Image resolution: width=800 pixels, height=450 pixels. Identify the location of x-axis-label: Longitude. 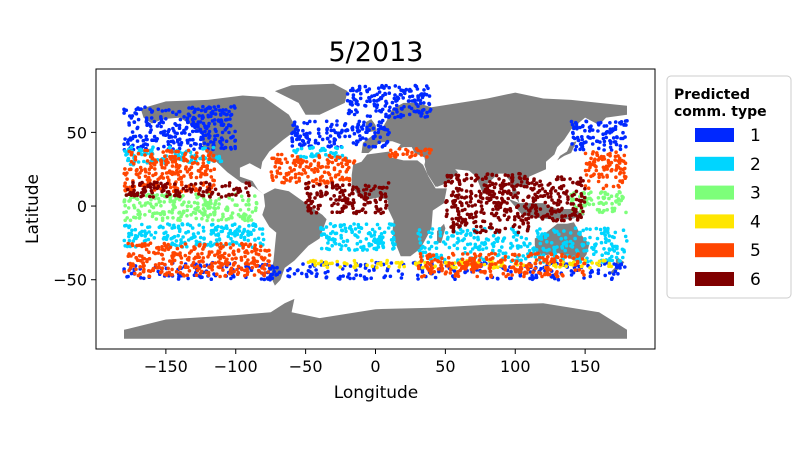
(376, 393).